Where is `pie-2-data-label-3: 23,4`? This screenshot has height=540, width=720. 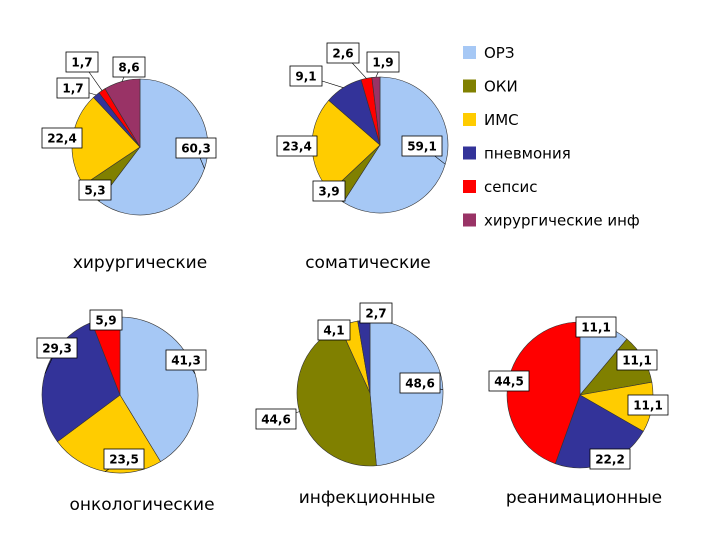 pie-2-data-label-3: 23,4 is located at coordinates (297, 147).